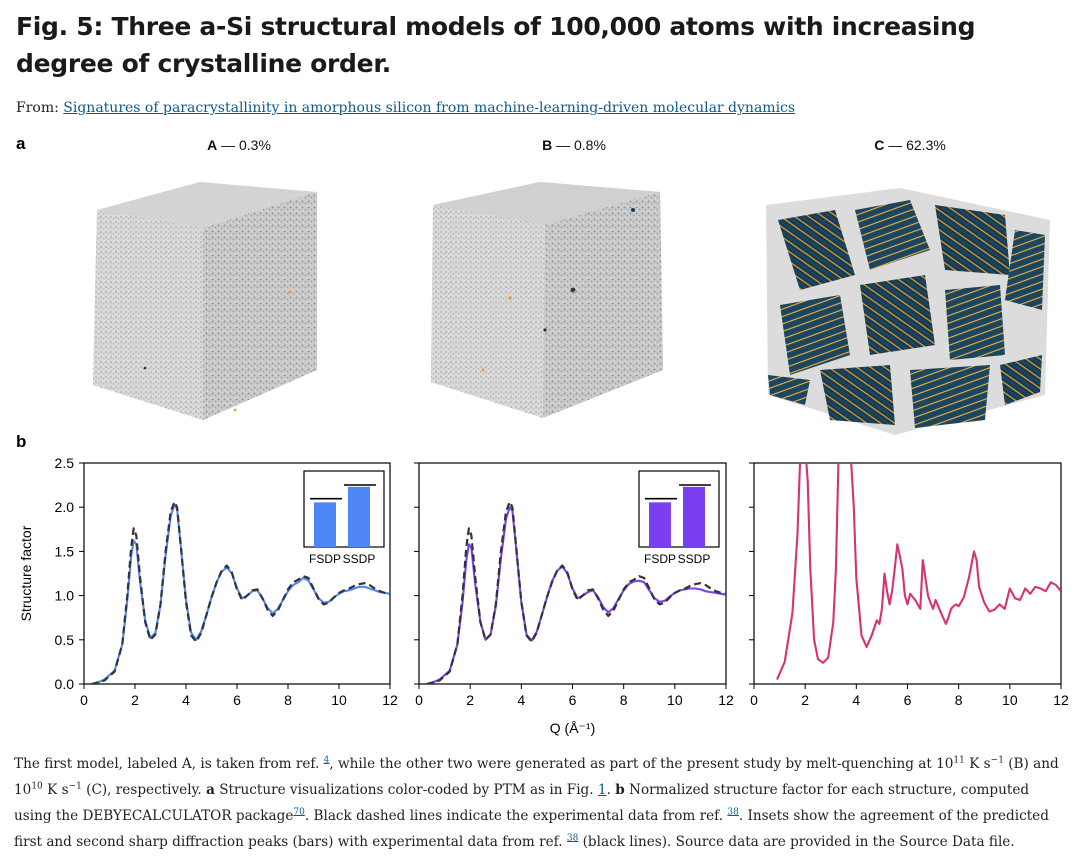 The image size is (1080, 865). What do you see at coordinates (21, 441) in the screenshot?
I see `panel-b-letter: b` at bounding box center [21, 441].